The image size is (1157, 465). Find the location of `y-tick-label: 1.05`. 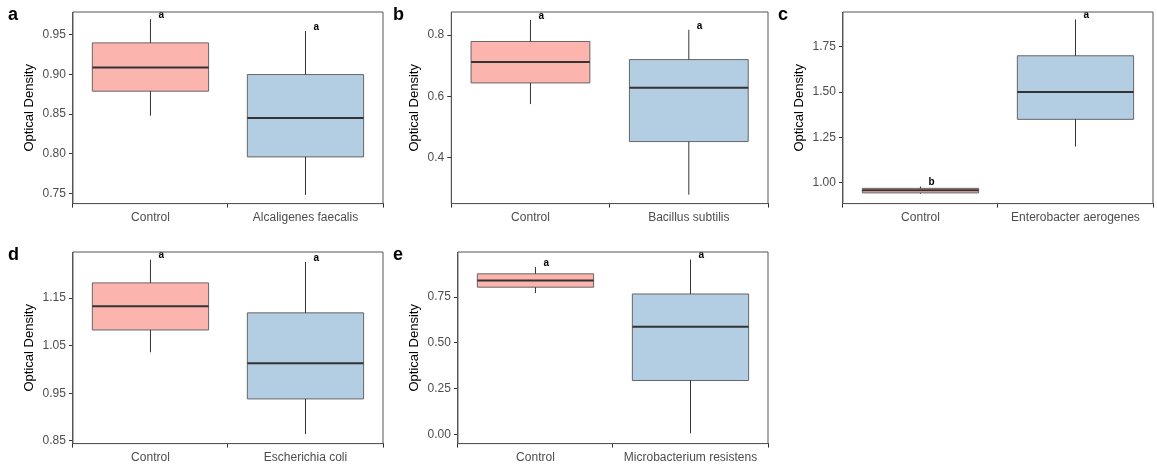

y-tick-label: 1.05 is located at coordinates (54, 344).